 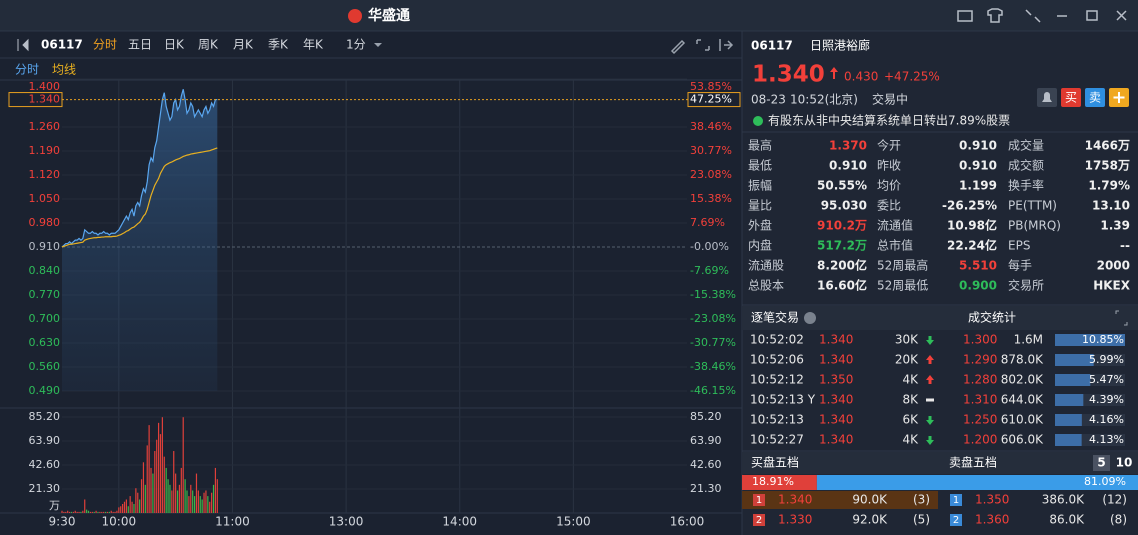 I want to click on trade-volume: 6K, so click(x=910, y=420).